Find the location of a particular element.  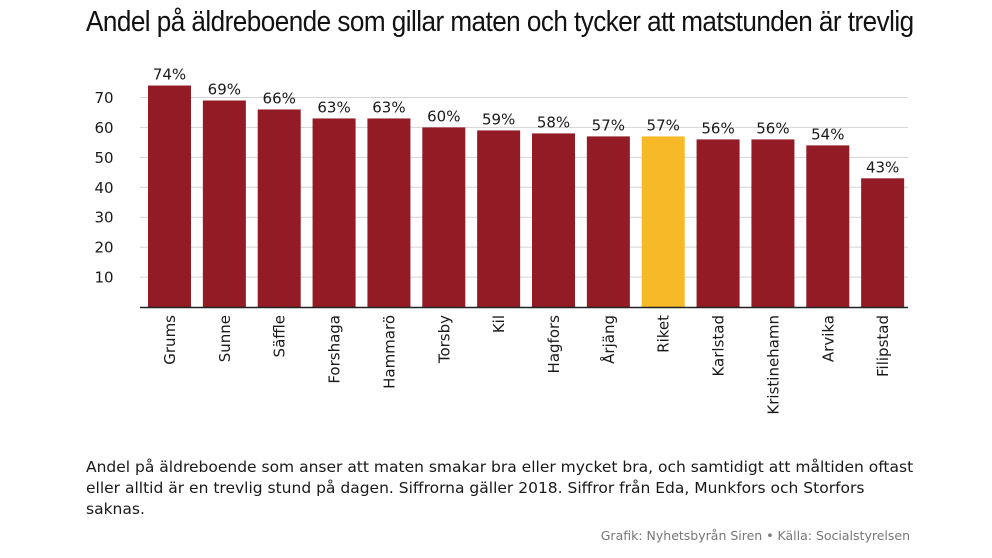

bar-hagfors is located at coordinates (553, 220).